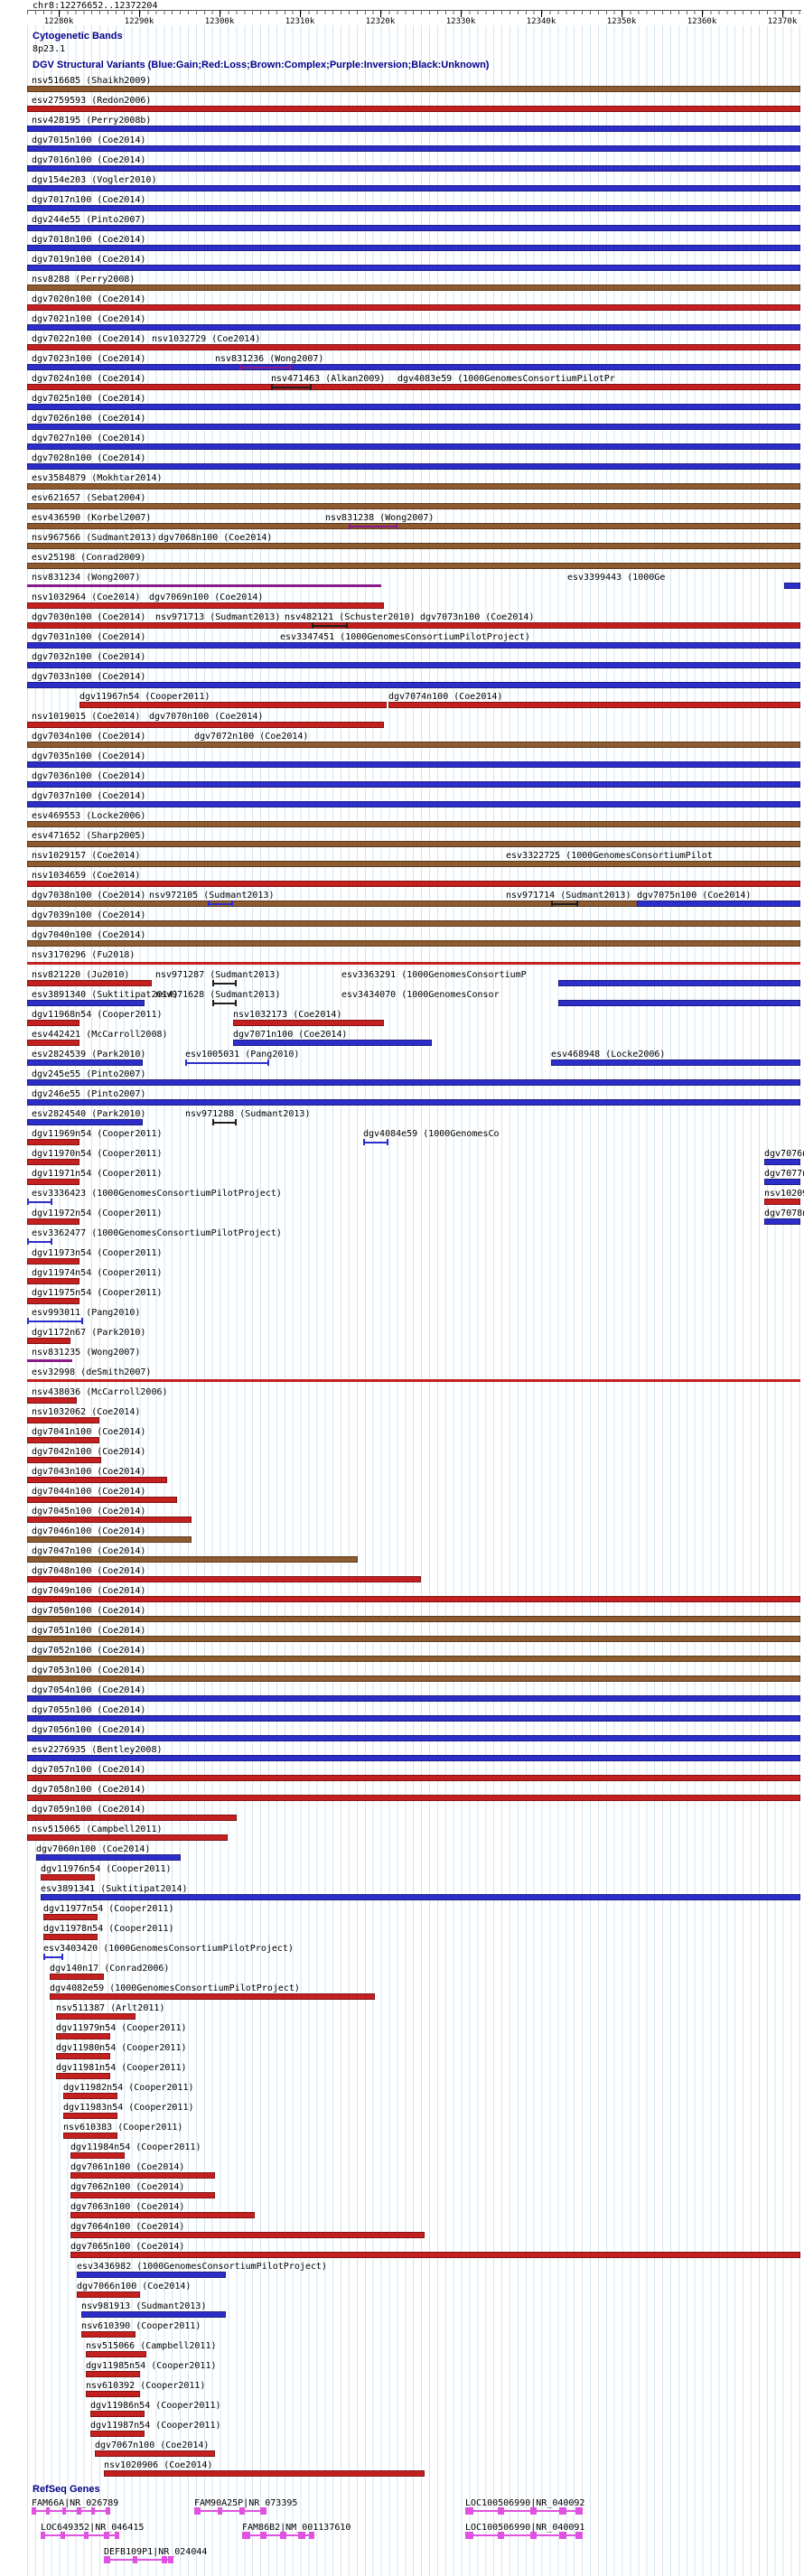 The width and height of the screenshot is (804, 2576). I want to click on variant-label: esv2276935 (Bentley2008), so click(97, 1750).